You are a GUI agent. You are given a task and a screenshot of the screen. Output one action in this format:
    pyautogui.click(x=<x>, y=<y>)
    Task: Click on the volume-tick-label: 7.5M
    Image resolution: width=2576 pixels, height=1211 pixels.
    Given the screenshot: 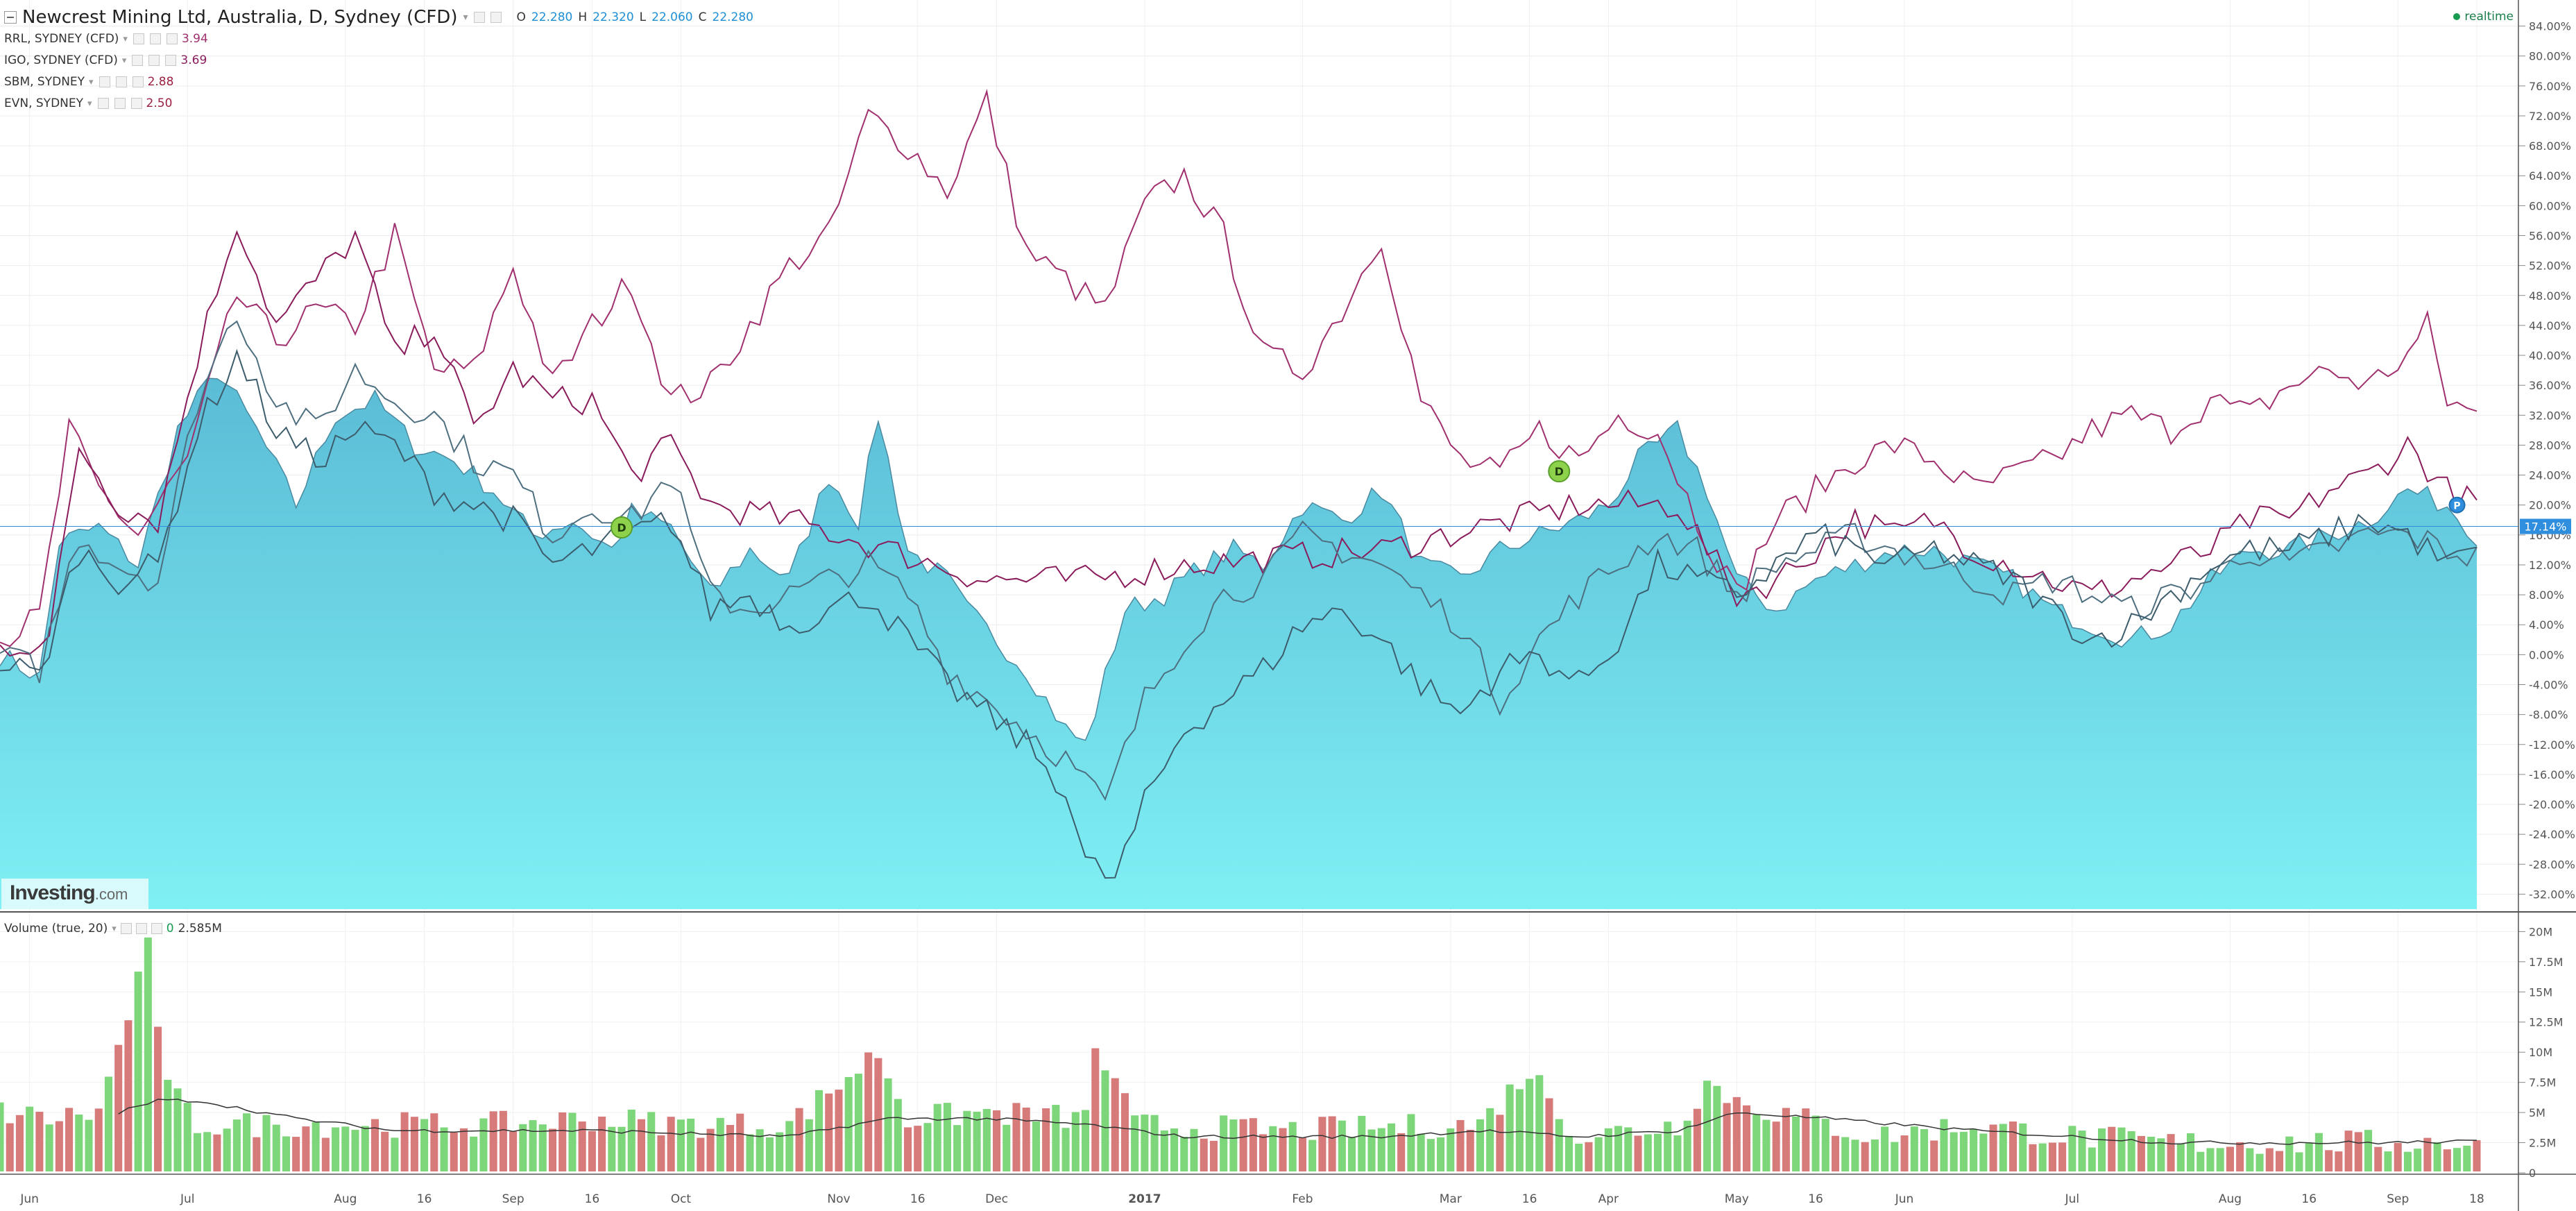 What is the action you would take?
    pyautogui.click(x=2542, y=1083)
    